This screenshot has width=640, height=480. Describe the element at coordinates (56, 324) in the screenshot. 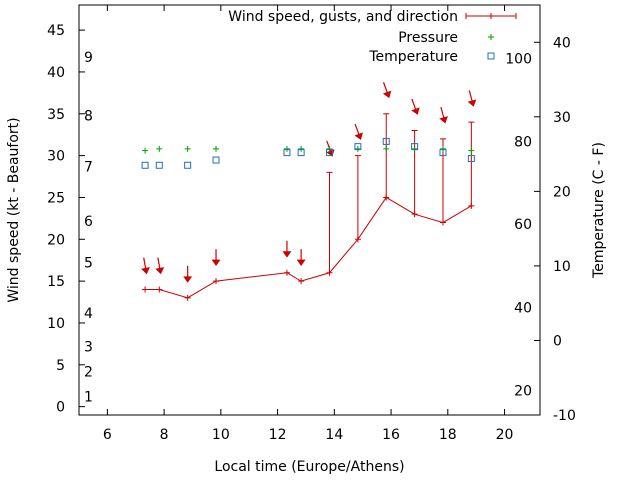

I see `y-tick-label: 10` at that location.